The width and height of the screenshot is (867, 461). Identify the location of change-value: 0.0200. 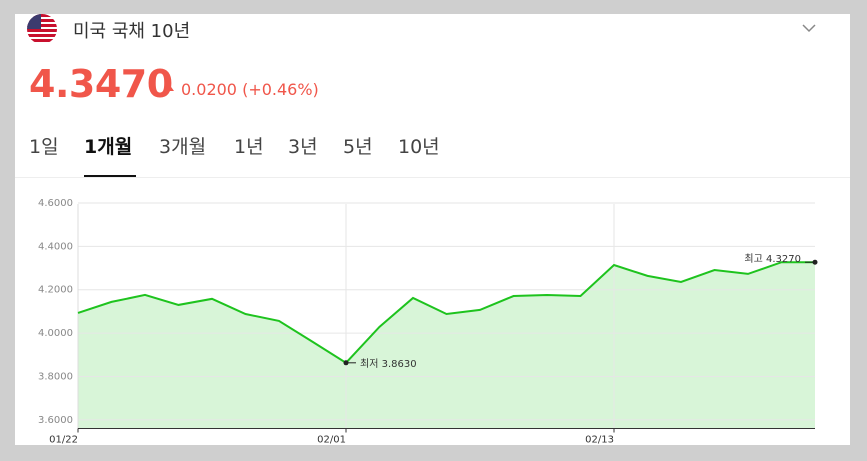
(209, 89).